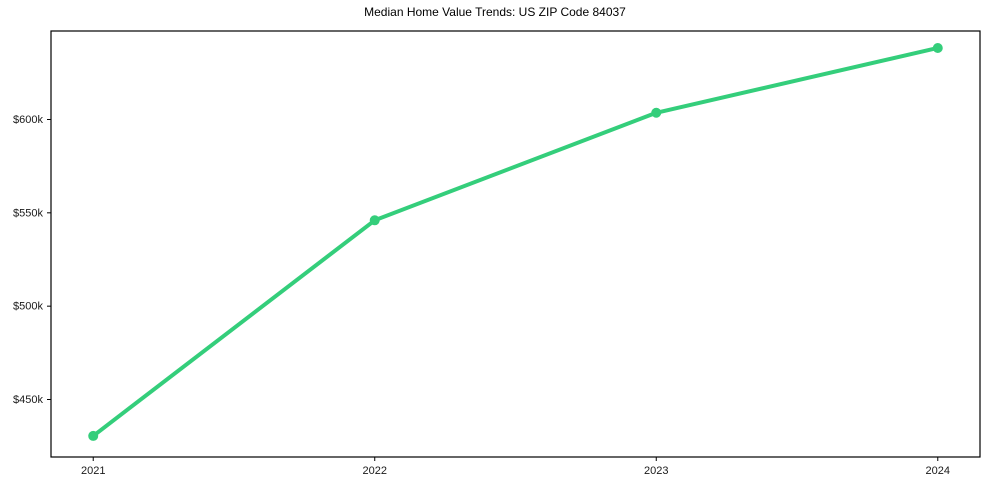 The width and height of the screenshot is (990, 490). What do you see at coordinates (375, 471) in the screenshot?
I see `x-tick-label: 2022` at bounding box center [375, 471].